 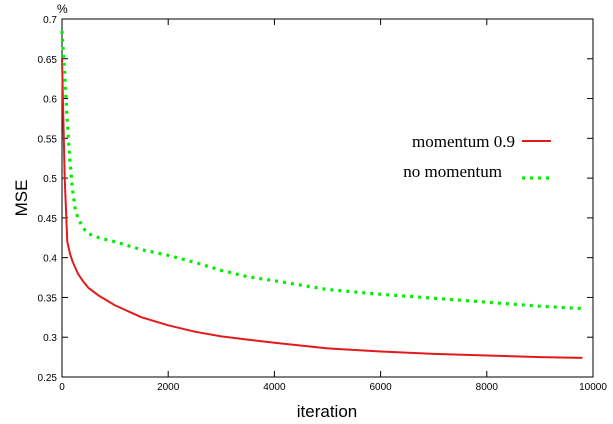 I want to click on y-tick-label: 0.4, so click(x=50, y=259).